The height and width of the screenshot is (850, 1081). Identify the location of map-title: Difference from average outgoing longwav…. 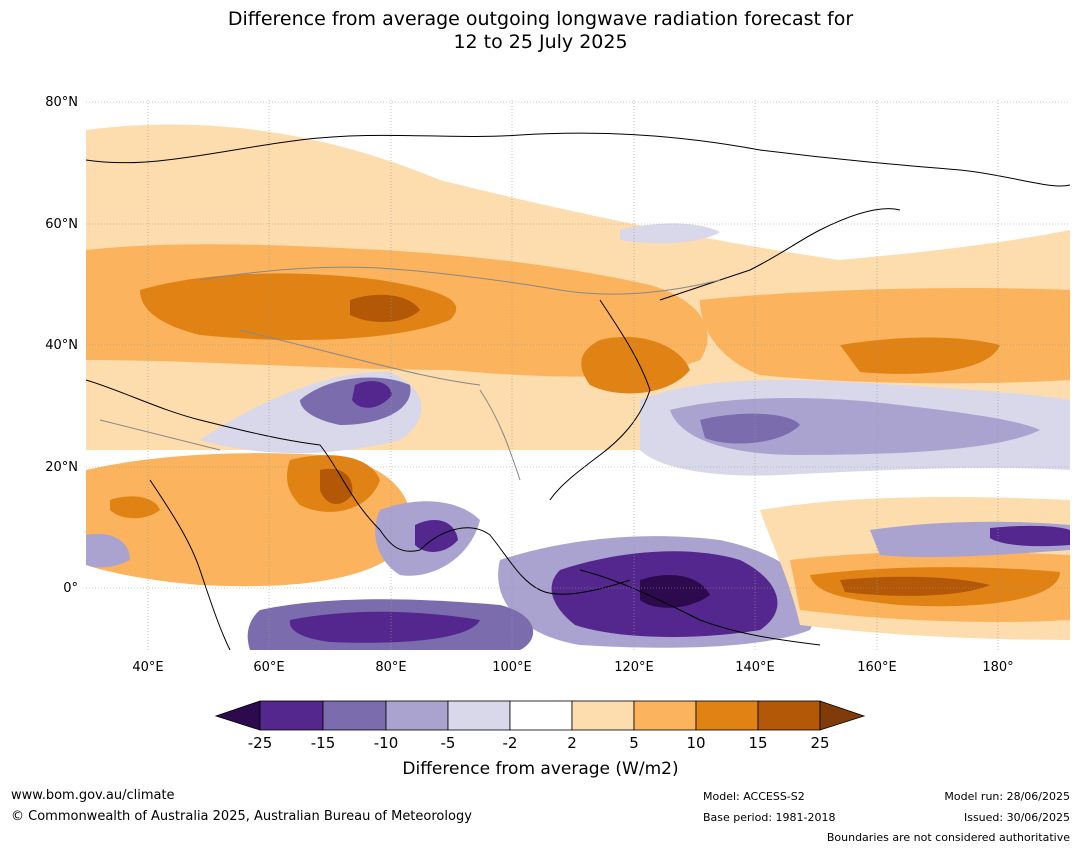
(540, 31).